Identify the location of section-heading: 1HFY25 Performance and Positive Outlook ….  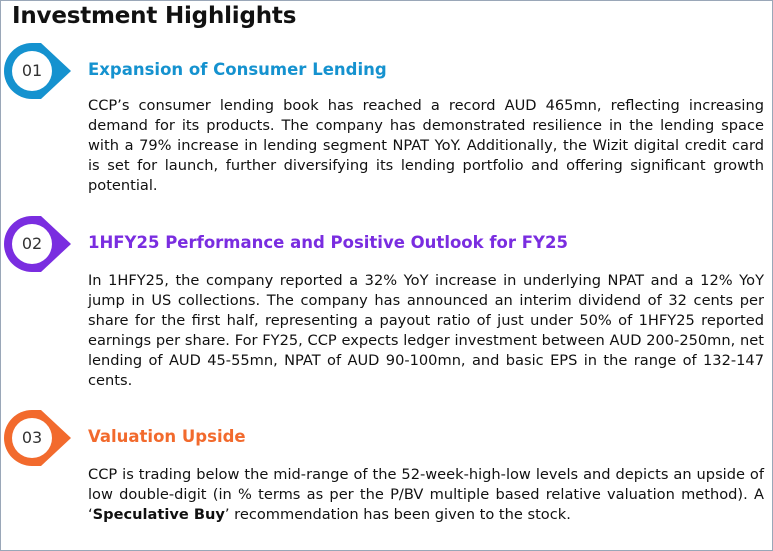
(328, 242).